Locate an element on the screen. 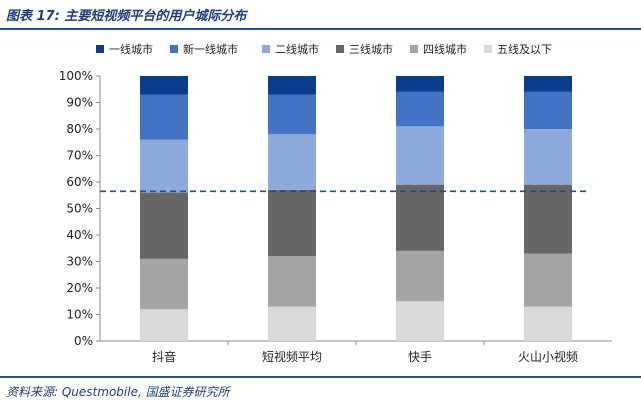 The width and height of the screenshot is (641, 408). x-tick-label: 短视频平均 is located at coordinates (292, 356).